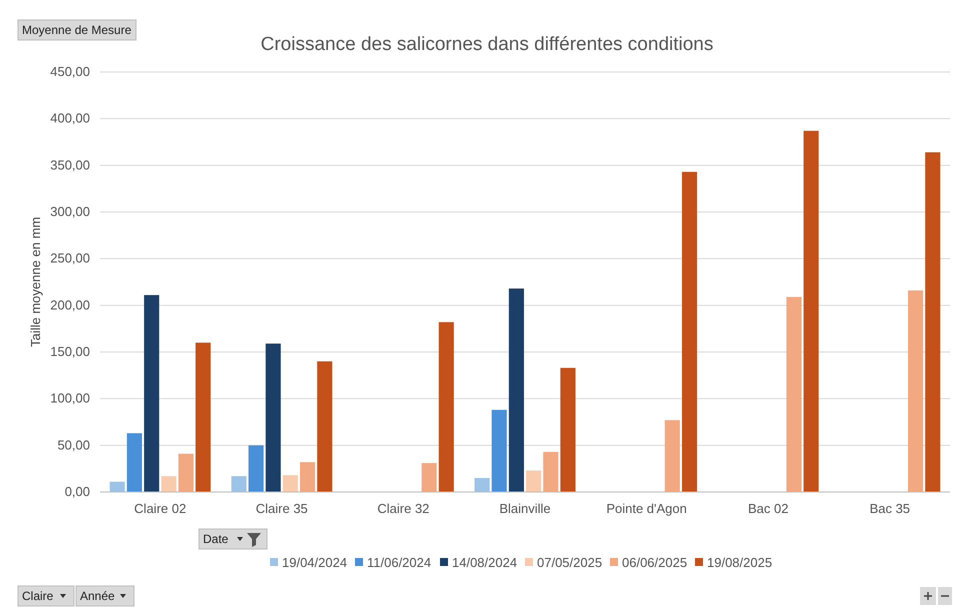  Describe the element at coordinates (70, 351) in the screenshot. I see `y-tick-label: 150,00` at that location.